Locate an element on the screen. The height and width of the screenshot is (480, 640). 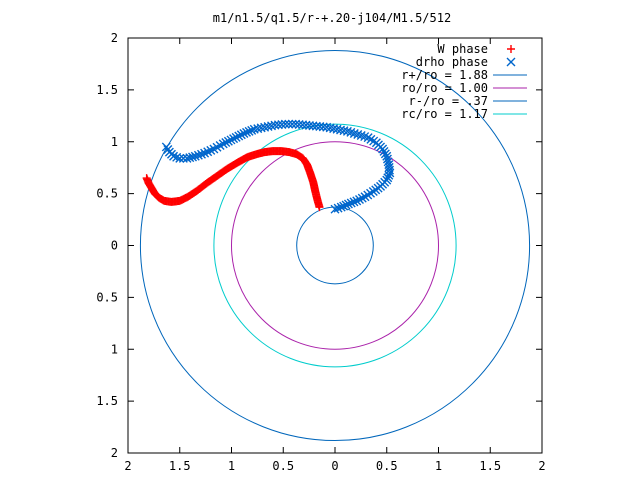
legend-label: r-/ro = .37 is located at coordinates (448, 101).